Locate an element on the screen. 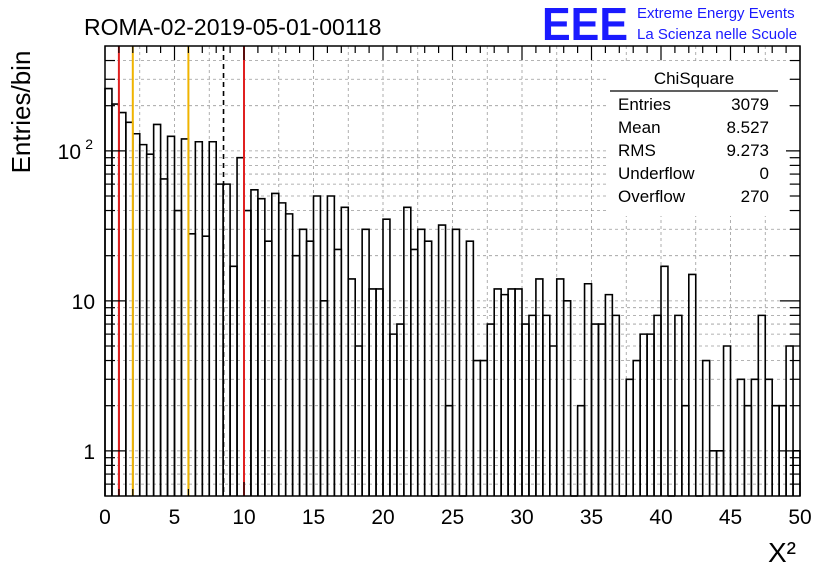  y-axis-label: Entries/bin is located at coordinates (21, 112).